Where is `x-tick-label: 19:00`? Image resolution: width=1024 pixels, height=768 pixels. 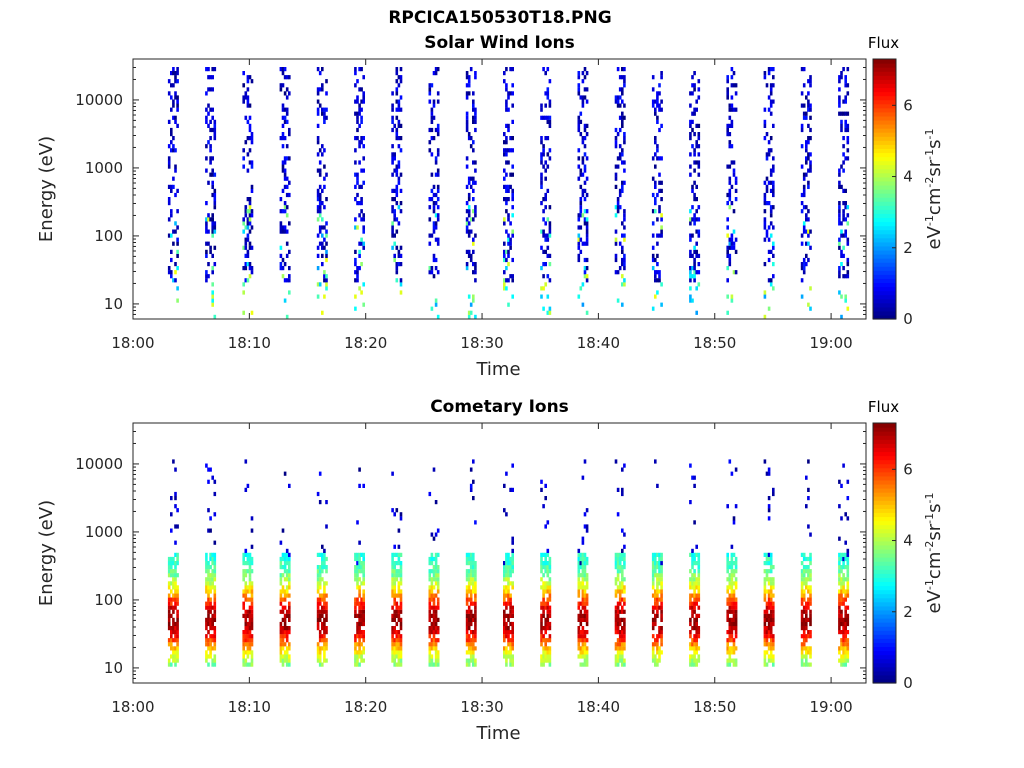
x-tick-label: 19:00 is located at coordinates (830, 343).